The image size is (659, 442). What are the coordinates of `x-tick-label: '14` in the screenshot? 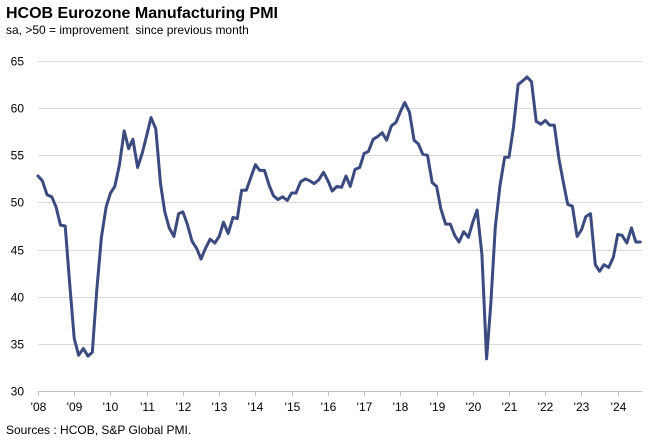 It's located at (256, 407).